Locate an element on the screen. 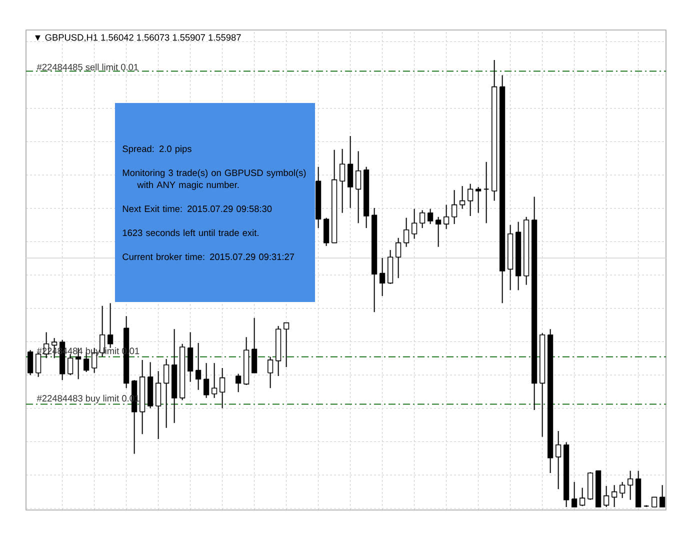 Image resolution: width=697 pixels, height=546 pixels. ref-line-label: #22484485 sell limit 0.01 is located at coordinates (87, 67).